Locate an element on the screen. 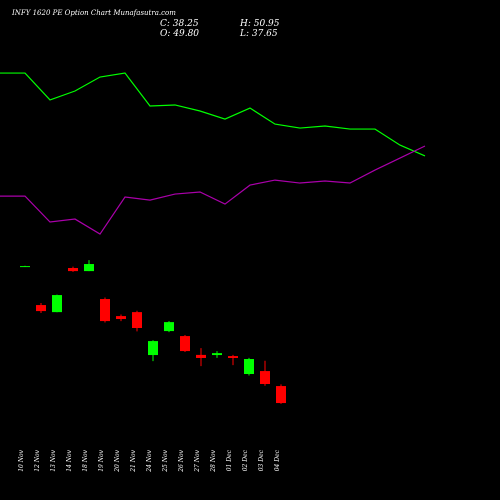 The image size is (500, 500). ohlc-high: H: 50.95 is located at coordinates (259, 24).